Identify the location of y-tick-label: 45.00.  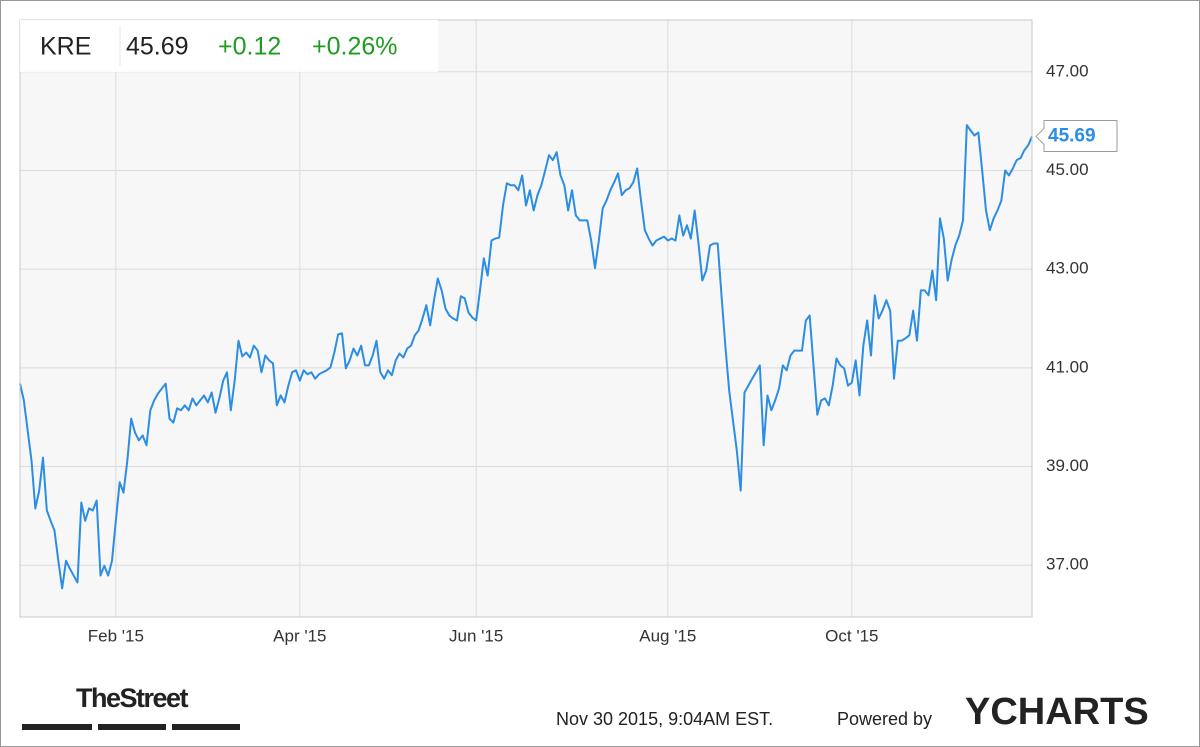
(1067, 169).